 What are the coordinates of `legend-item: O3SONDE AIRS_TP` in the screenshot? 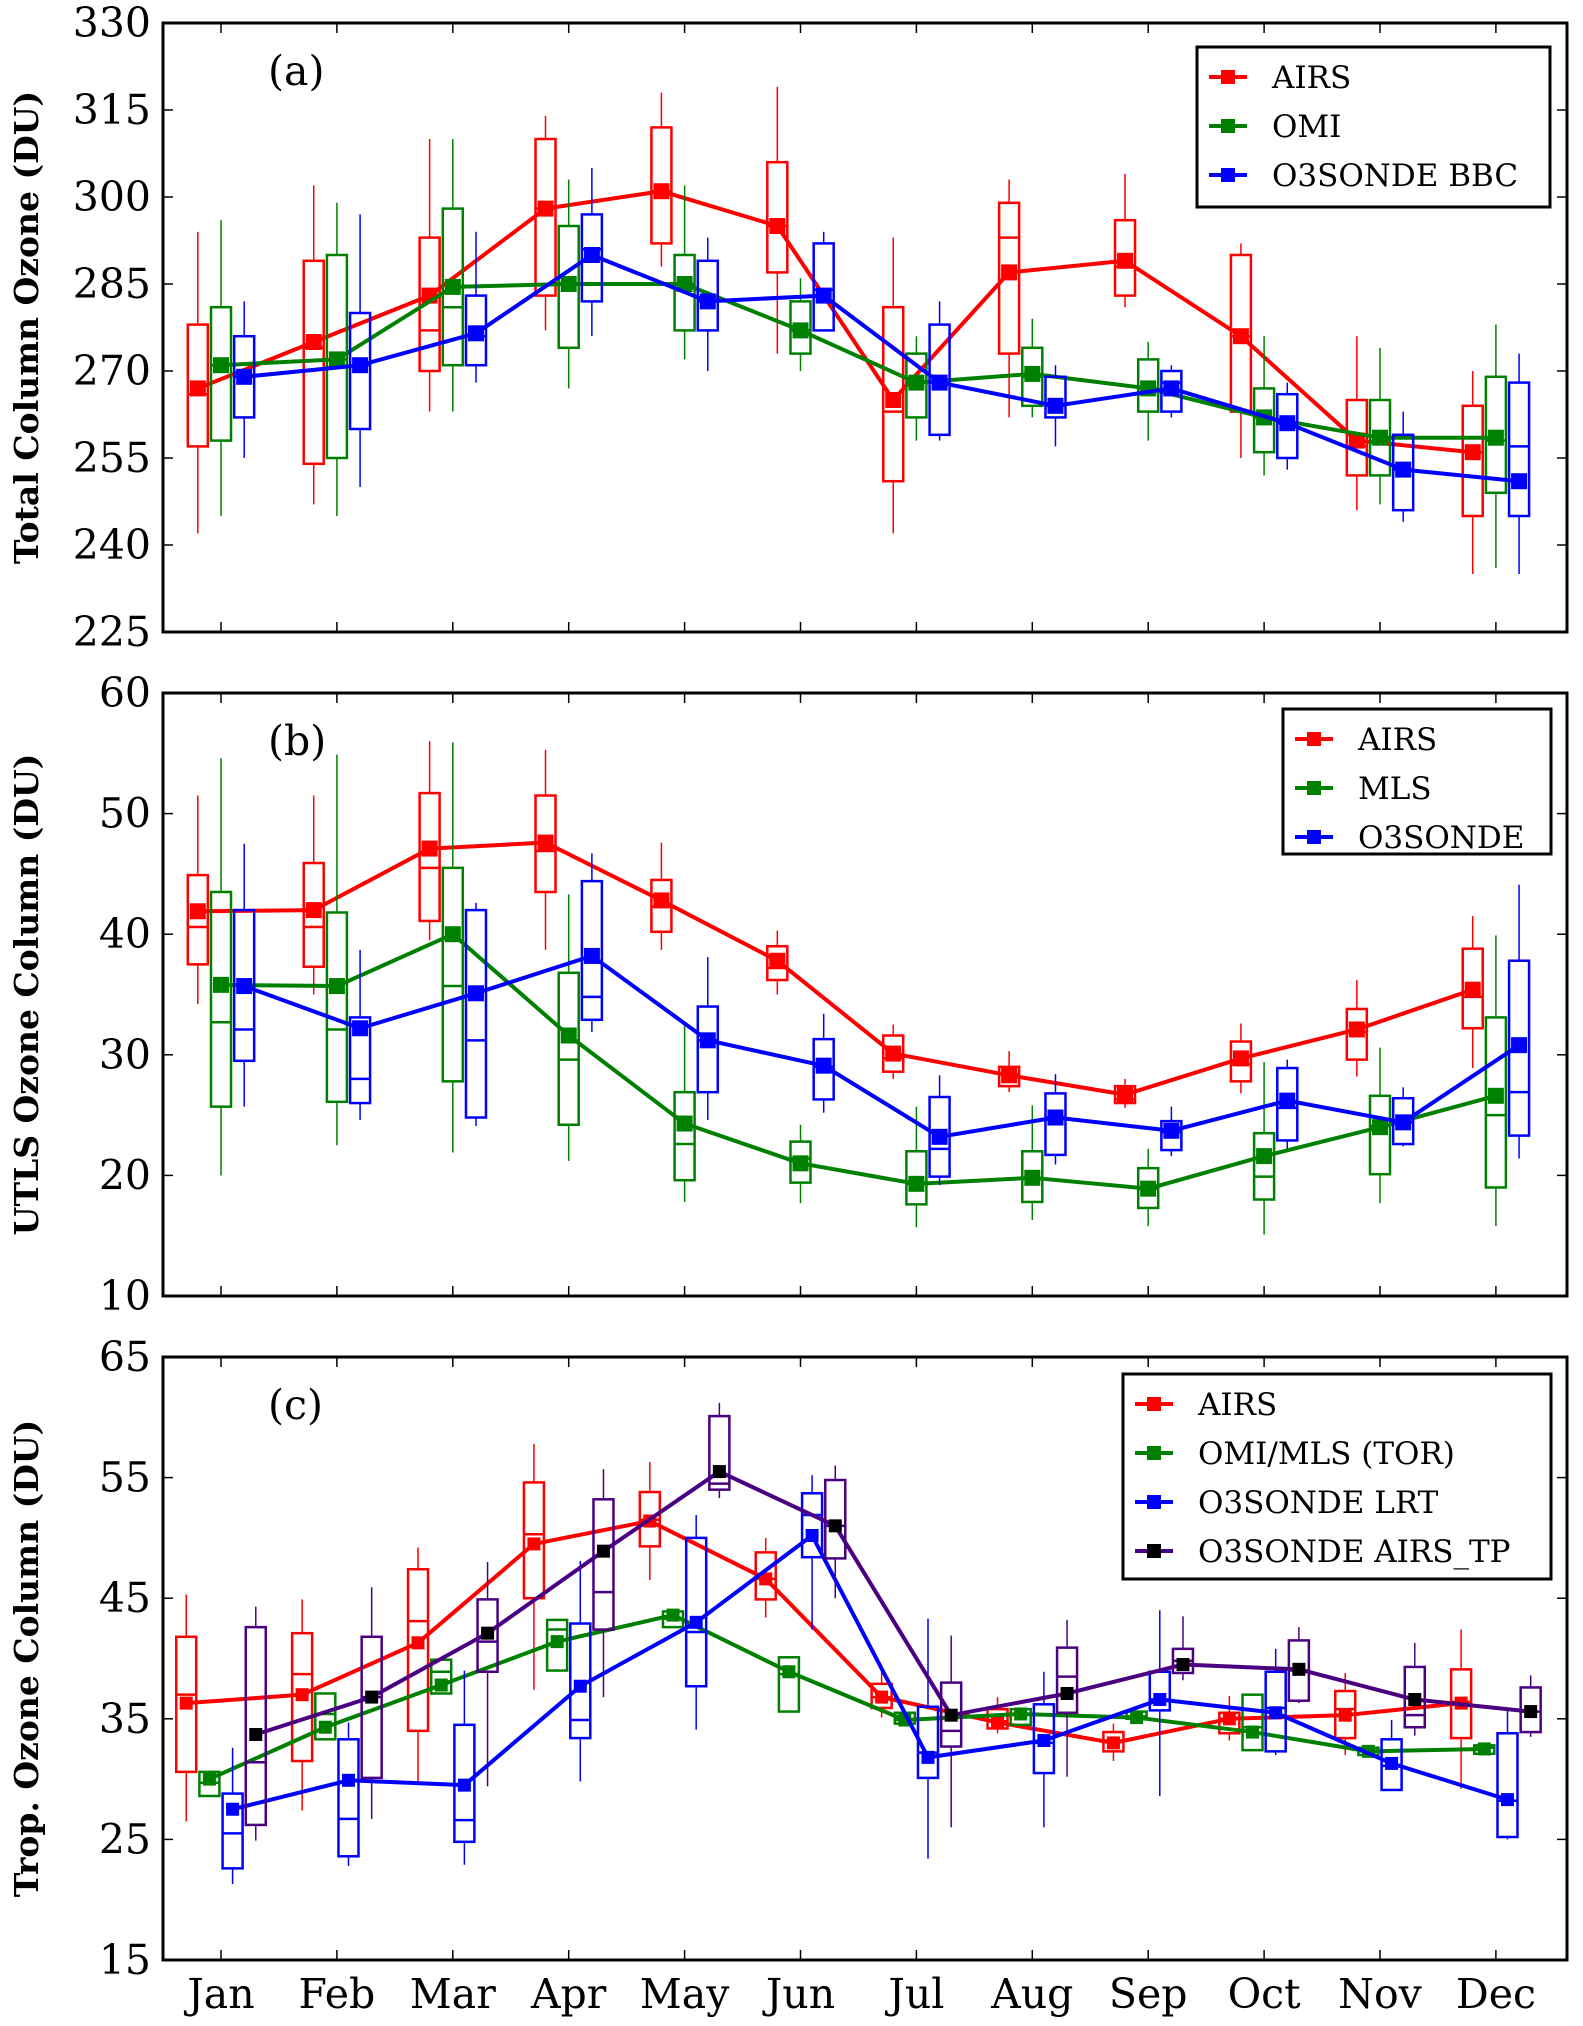 It's located at (1323, 1552).